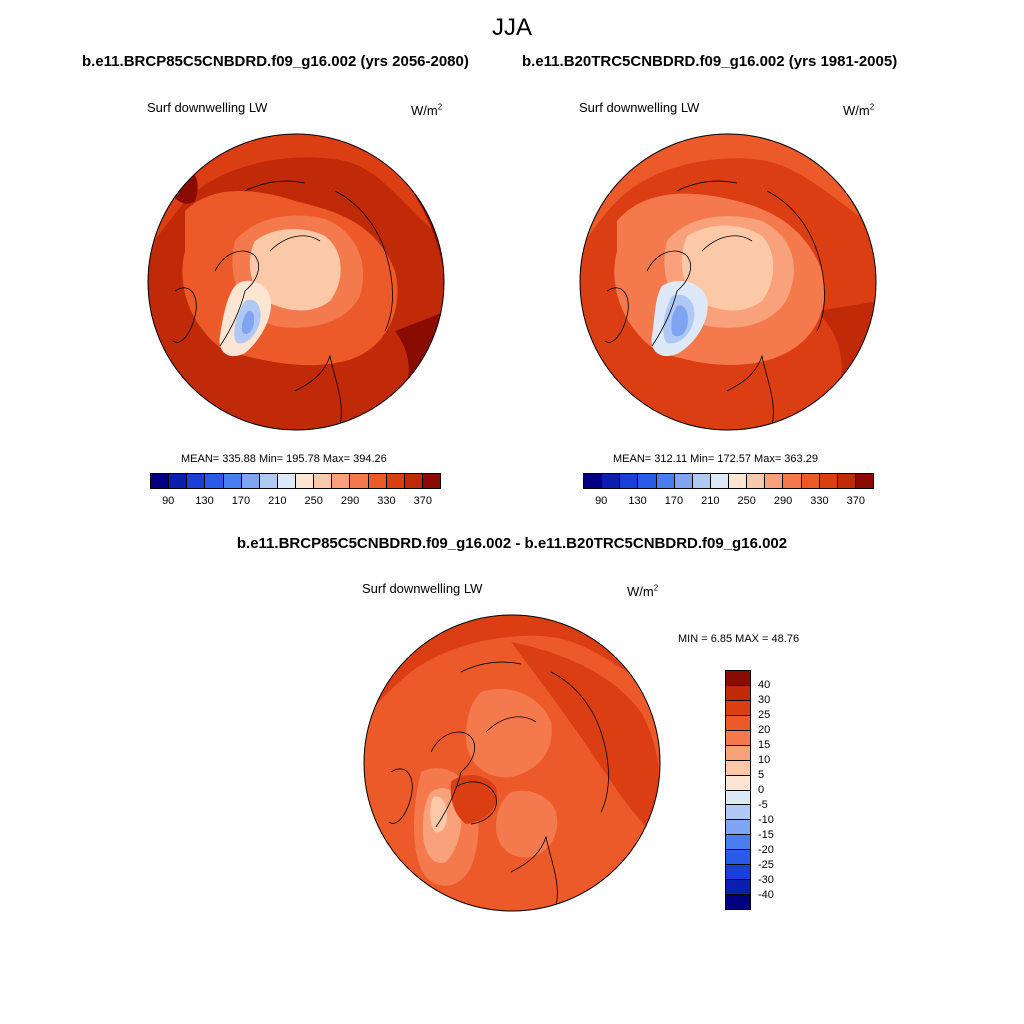 The image size is (1024, 1024). What do you see at coordinates (764, 685) in the screenshot?
I see `diff-colorbar-tick-label: 40` at bounding box center [764, 685].